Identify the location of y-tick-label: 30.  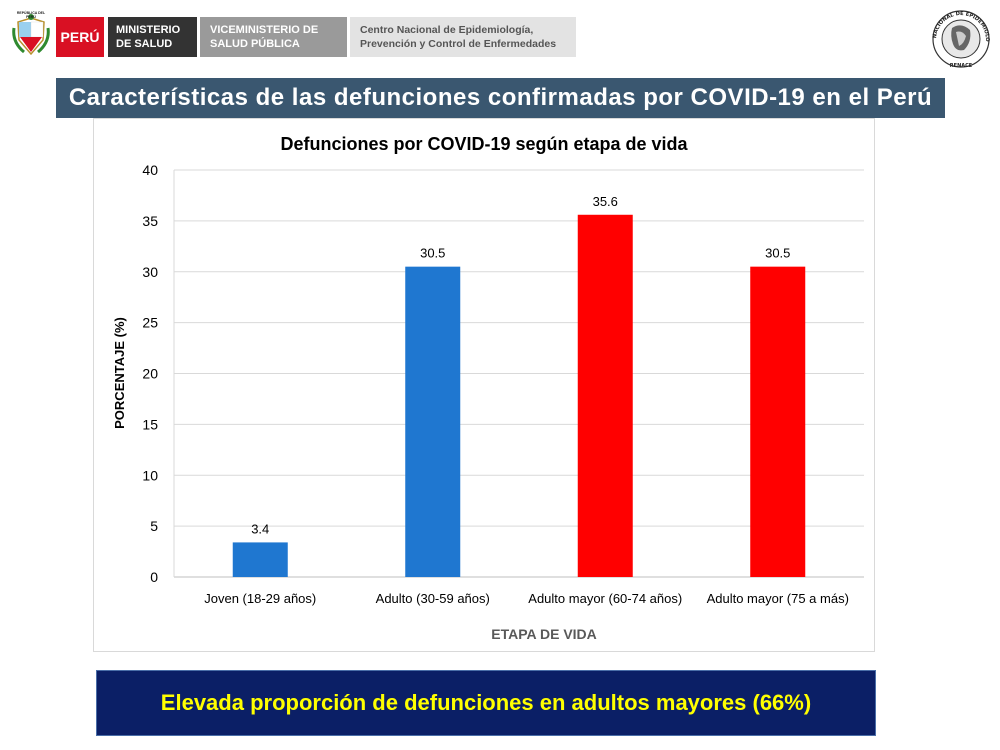
(150, 272).